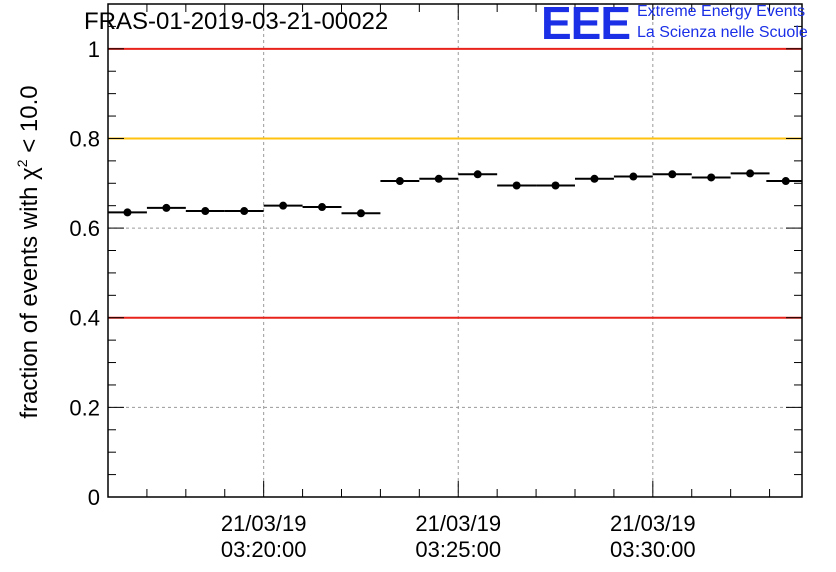 The height and width of the screenshot is (572, 836). What do you see at coordinates (84, 228) in the screenshot?
I see `y-tick-label: 0.6` at bounding box center [84, 228].